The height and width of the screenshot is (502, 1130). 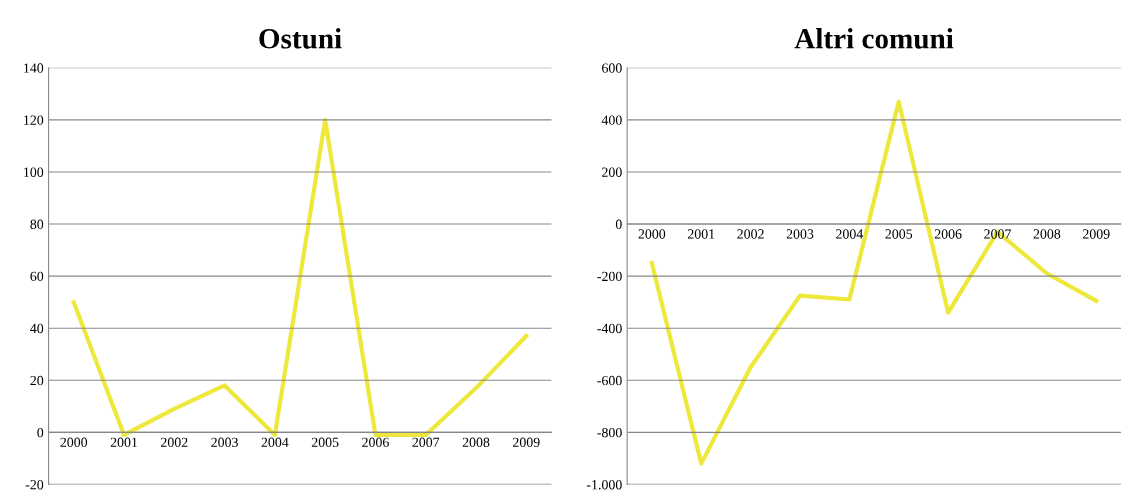 What do you see at coordinates (37, 224) in the screenshot?
I see `y-tick-label: 80` at bounding box center [37, 224].